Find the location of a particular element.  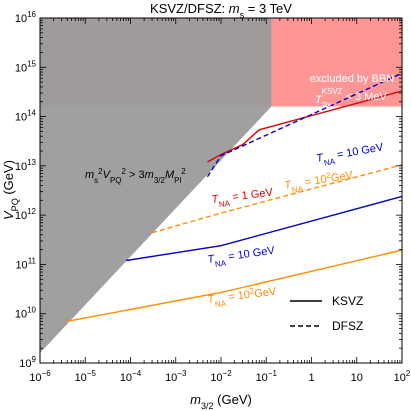

x-axis-title: m3/2 (GeV) is located at coordinates (221, 401).